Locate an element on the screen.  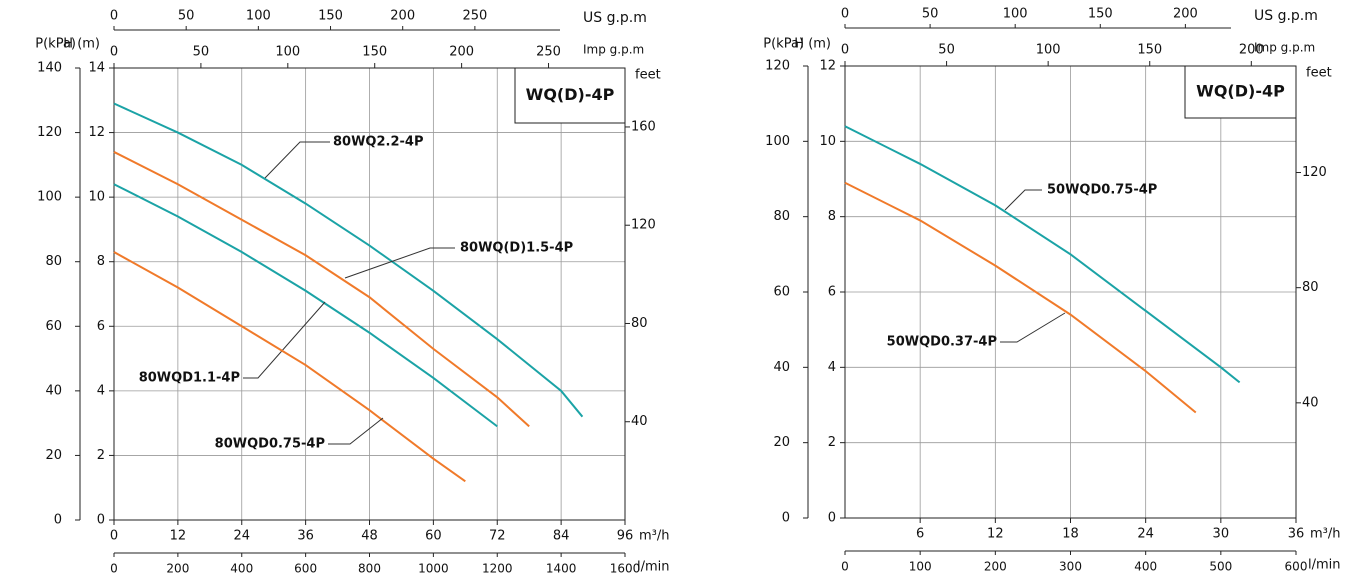
curve-label: 80WQD1.1-4P is located at coordinates (189, 378).